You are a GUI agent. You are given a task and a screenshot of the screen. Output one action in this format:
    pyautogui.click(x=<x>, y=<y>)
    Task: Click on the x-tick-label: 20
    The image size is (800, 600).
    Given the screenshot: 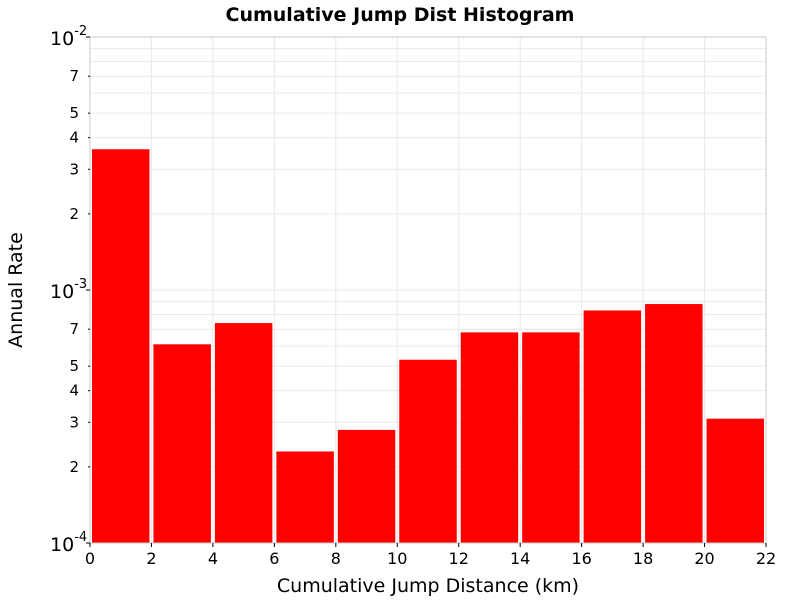 What is the action you would take?
    pyautogui.click(x=704, y=558)
    